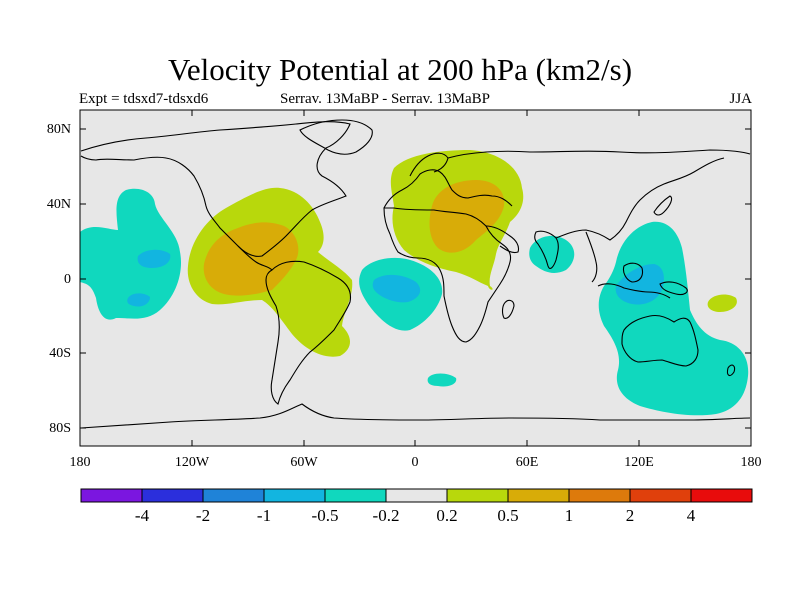  Describe the element at coordinates (255, 258) in the screenshot. I see `coastline-central-america` at that location.